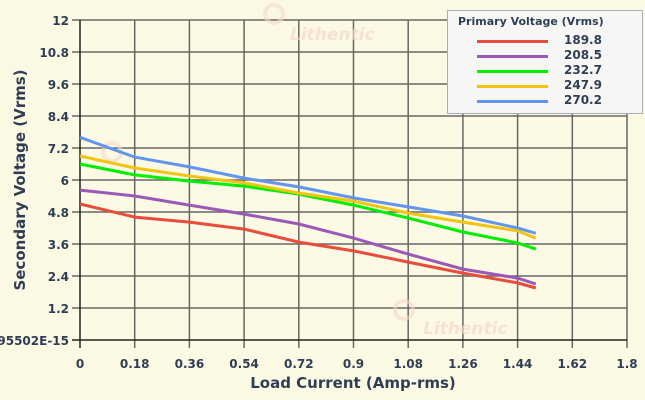 The width and height of the screenshot is (645, 400). What do you see at coordinates (34, 341) in the screenshot?
I see `y-tick-label: 95502E-15` at bounding box center [34, 341].